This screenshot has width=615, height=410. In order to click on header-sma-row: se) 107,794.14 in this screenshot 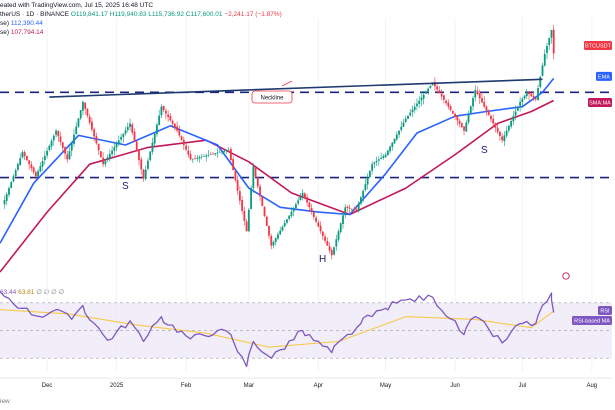, I will do `click(21, 32)`.